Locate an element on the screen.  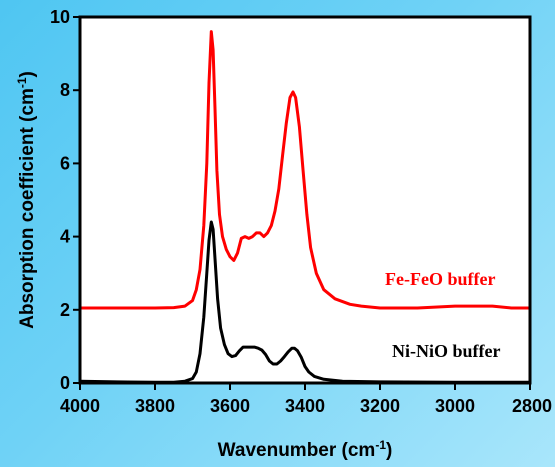
x-tick-label: 3600 is located at coordinates (230, 406).